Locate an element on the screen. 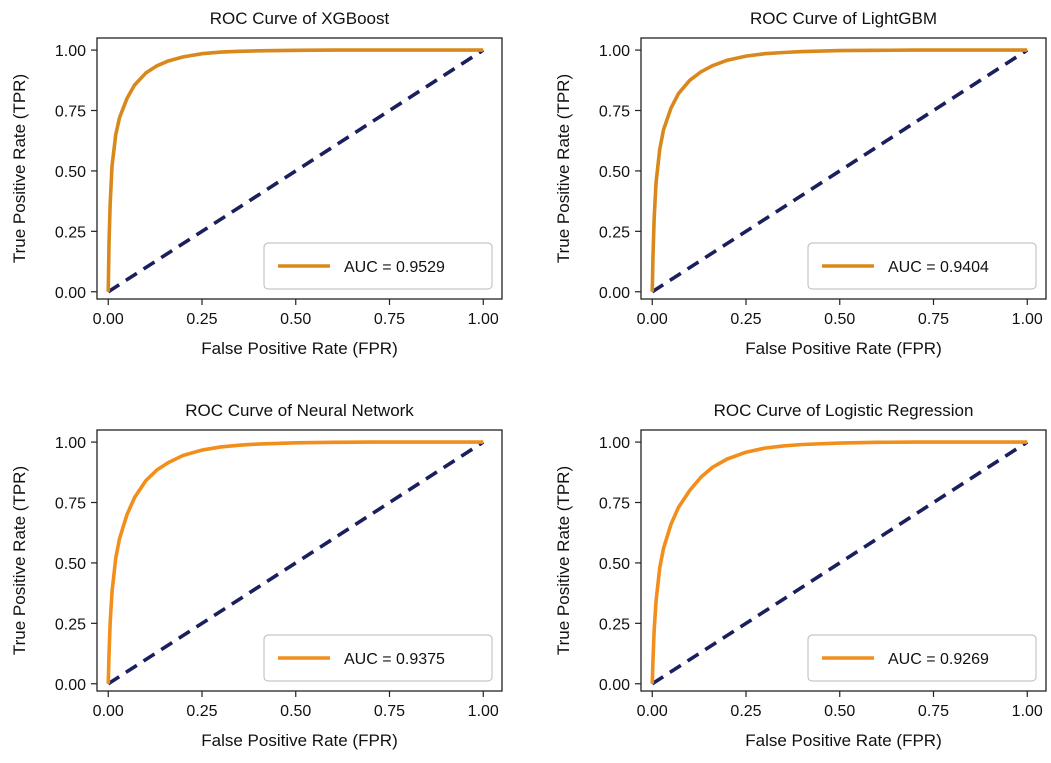  chart-title: ROC Curve of LightGBM is located at coordinates (843, 18).